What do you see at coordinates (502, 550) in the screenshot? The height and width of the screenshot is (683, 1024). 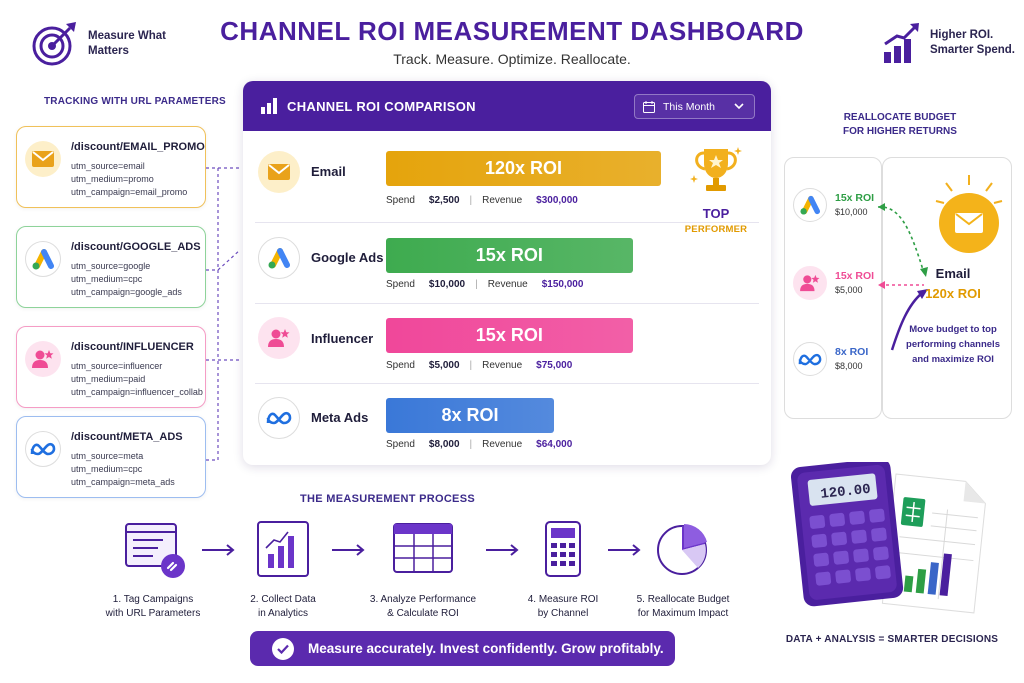 I see `arrow-right-icon` at bounding box center [502, 550].